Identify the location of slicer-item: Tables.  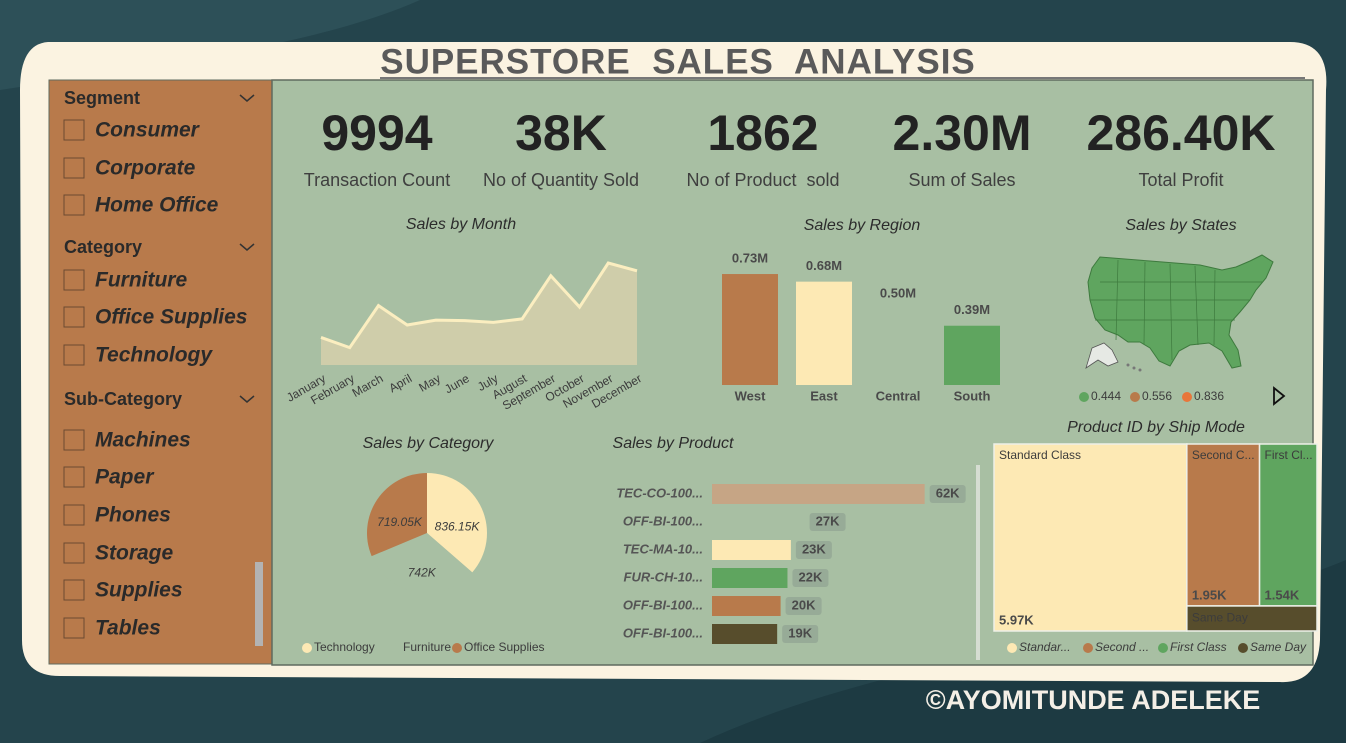
(128, 628).